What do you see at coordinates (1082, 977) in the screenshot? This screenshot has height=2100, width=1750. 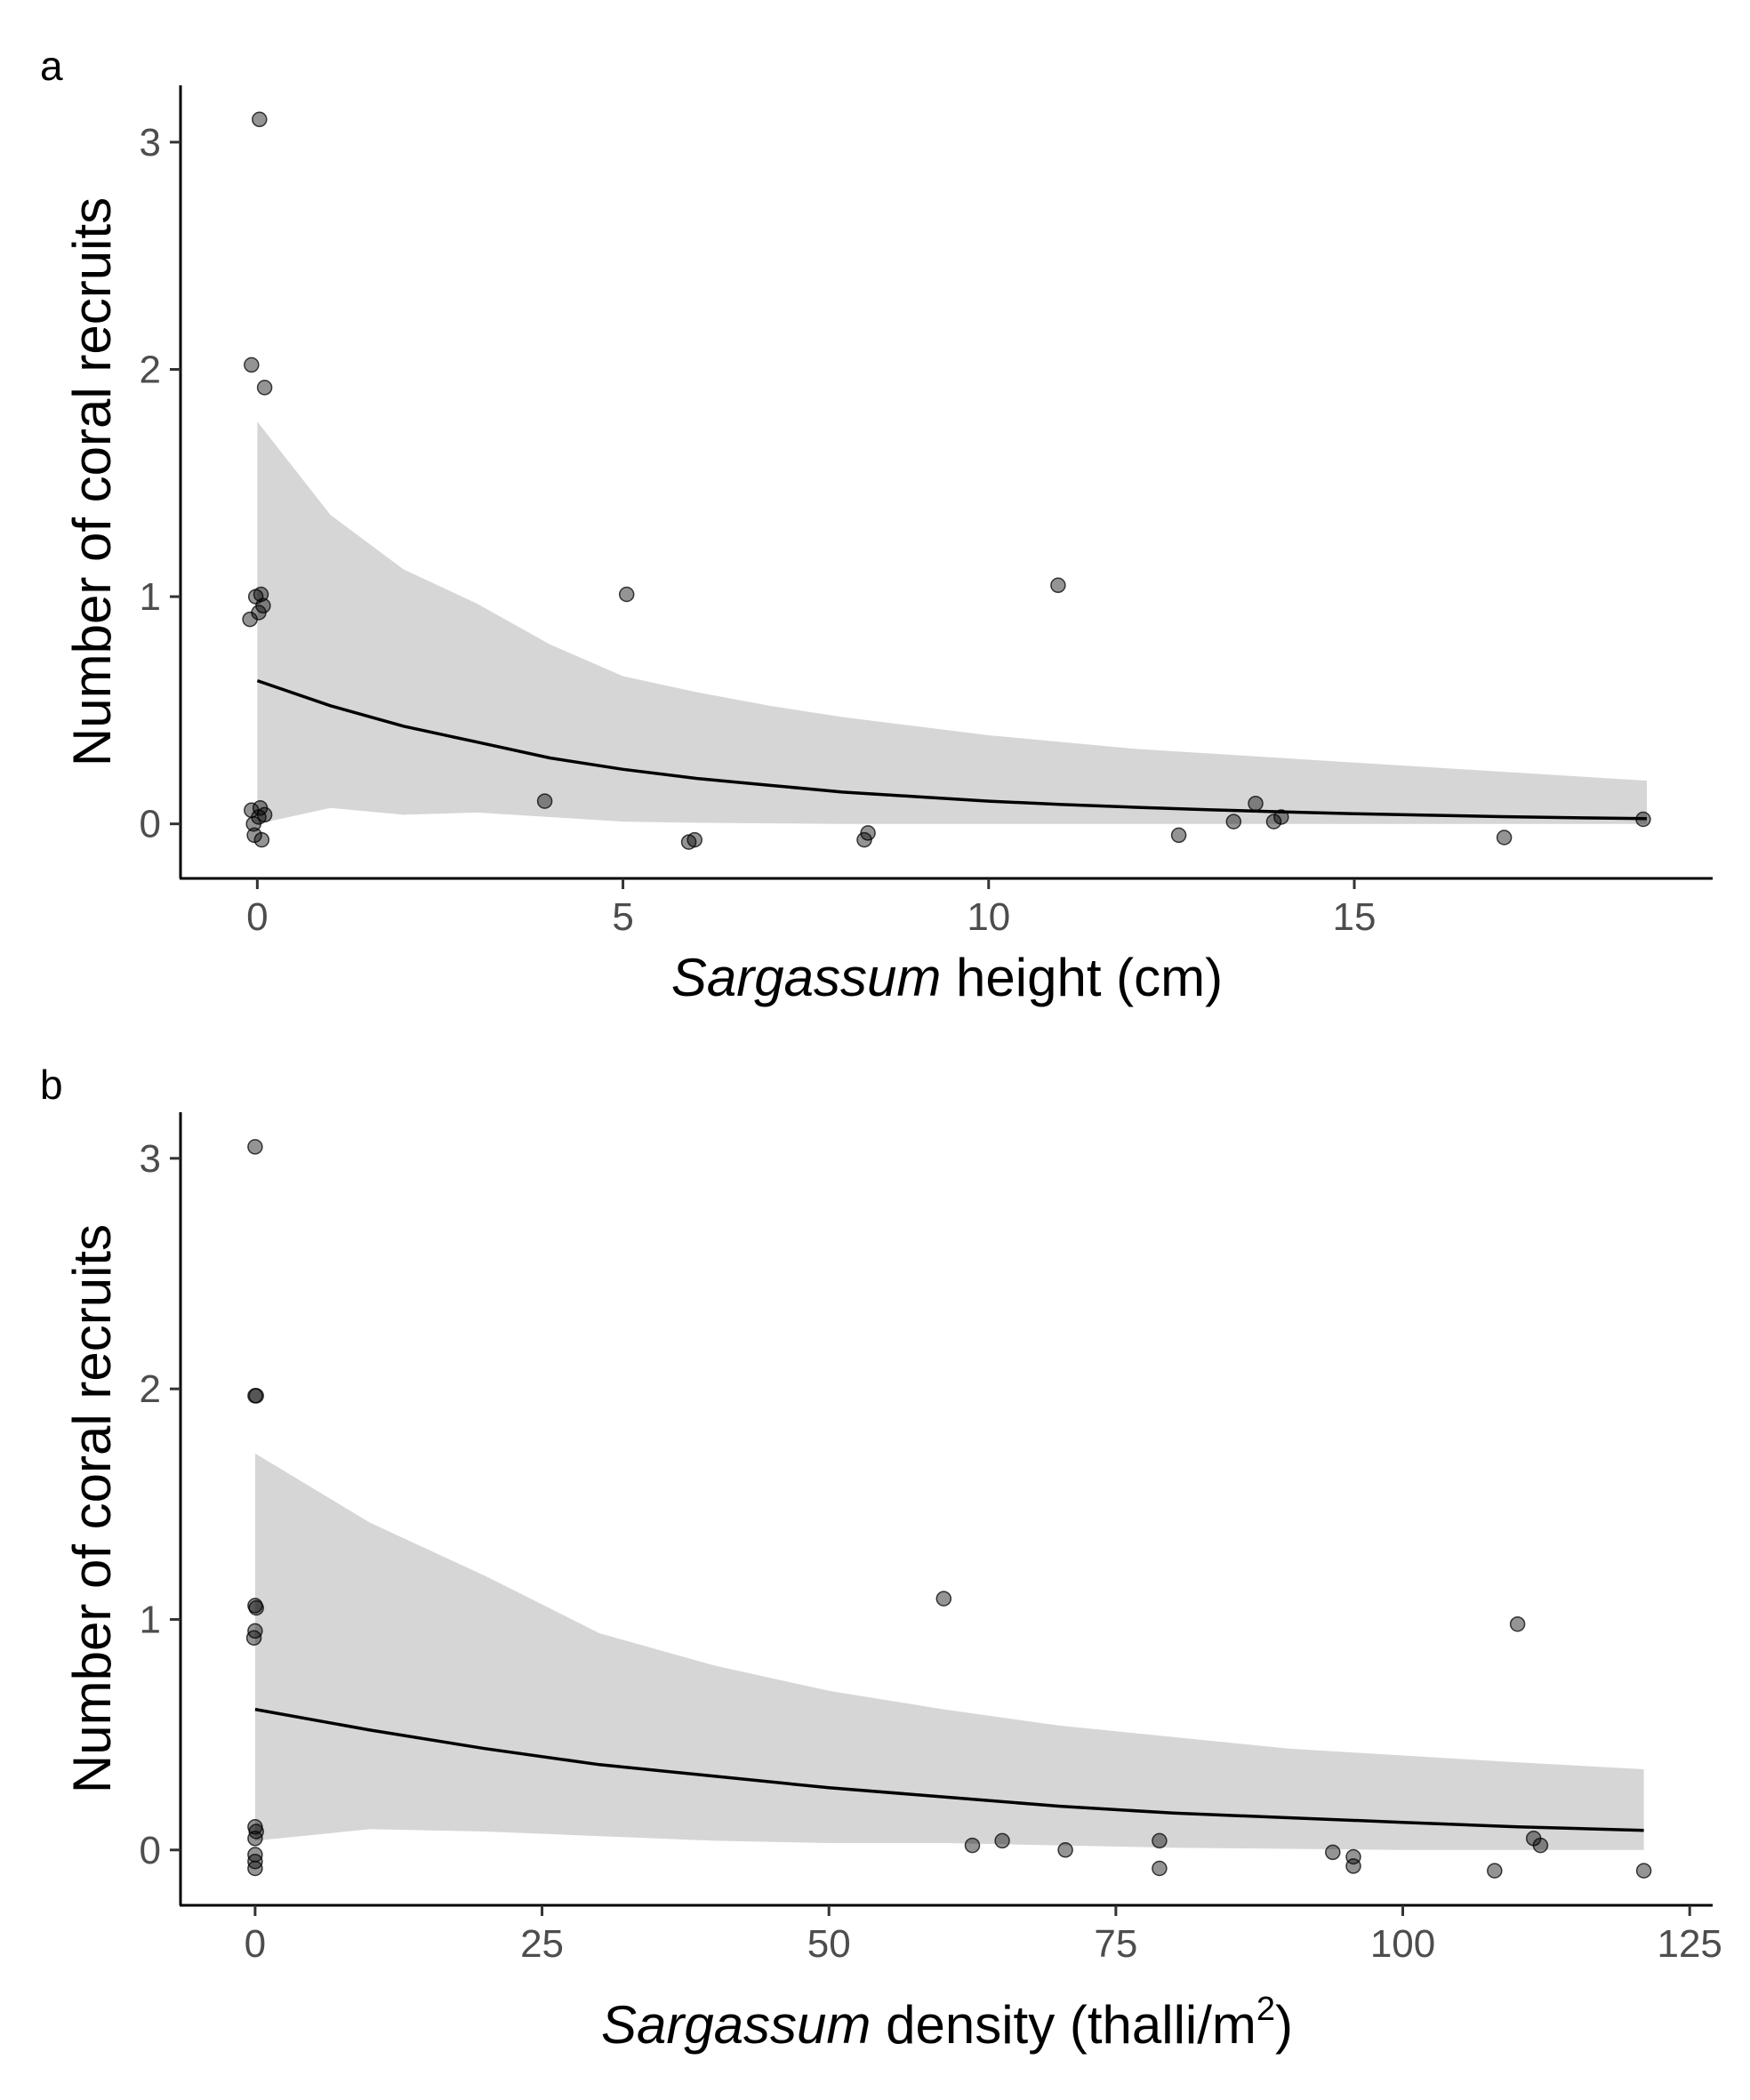 I see `x-axis-title-a-rest: height (cm)` at bounding box center [1082, 977].